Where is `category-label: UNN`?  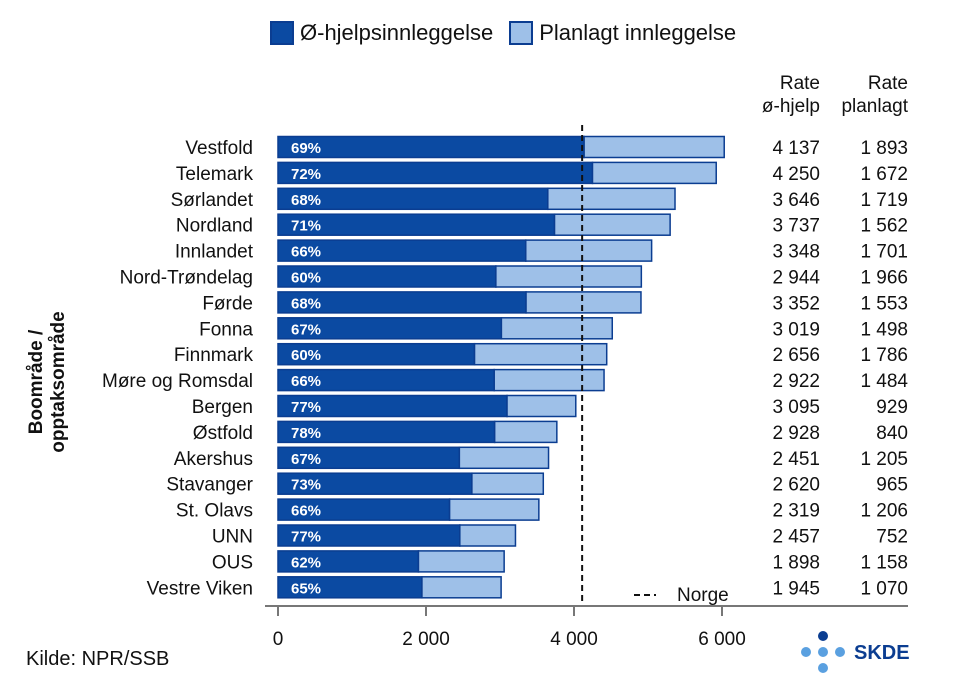
category-label: UNN is located at coordinates (232, 537).